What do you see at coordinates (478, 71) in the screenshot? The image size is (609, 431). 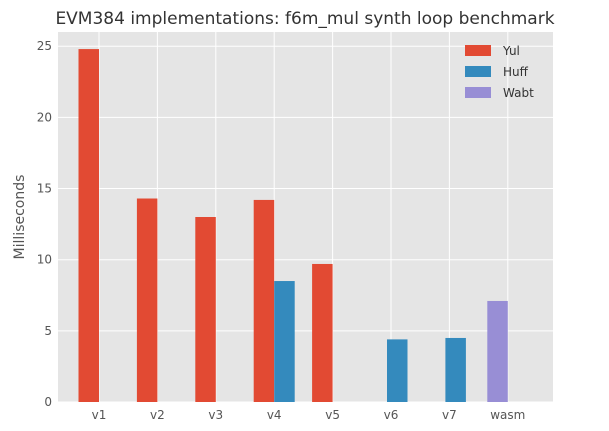 I see `legend-swatch-huff` at bounding box center [478, 71].